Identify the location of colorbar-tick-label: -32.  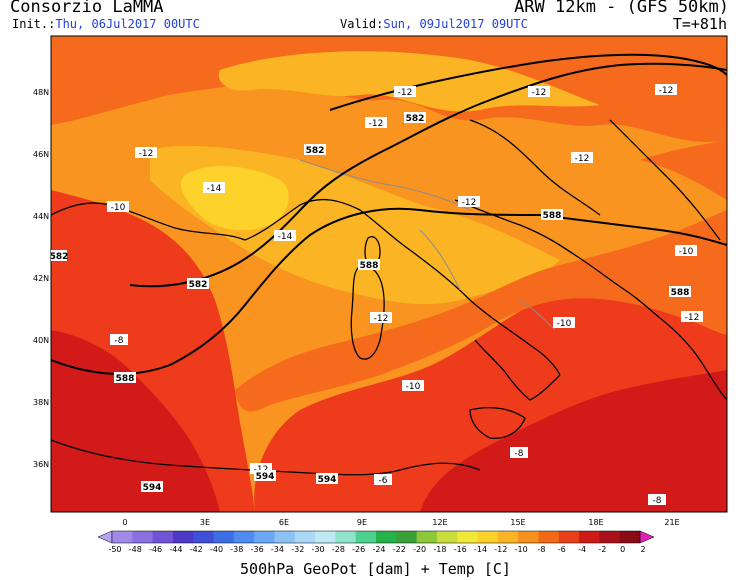
(297, 549).